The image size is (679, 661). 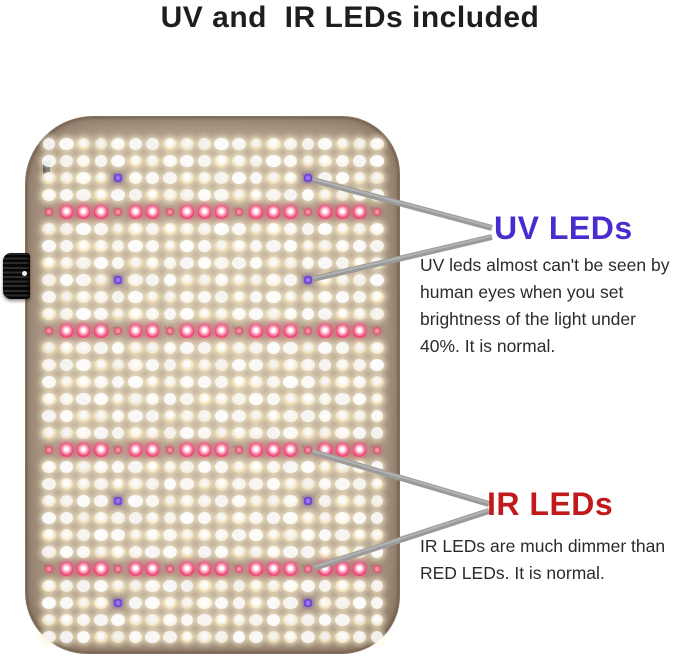 I want to click on knob-mount-post, so click(x=46, y=167).